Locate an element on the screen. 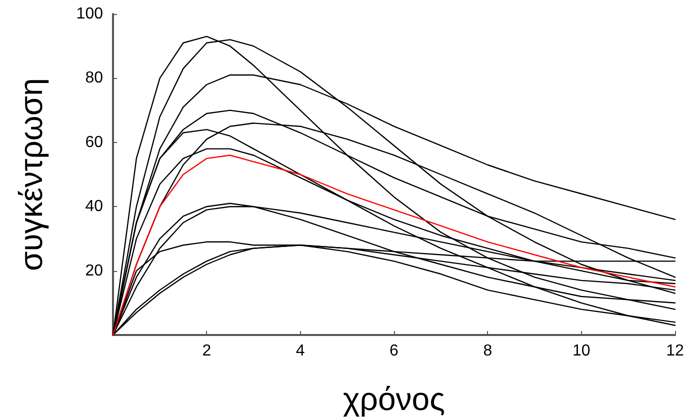 This screenshot has width=694, height=420. y-axis-title: συγκέντρωση is located at coordinates (31, 174).